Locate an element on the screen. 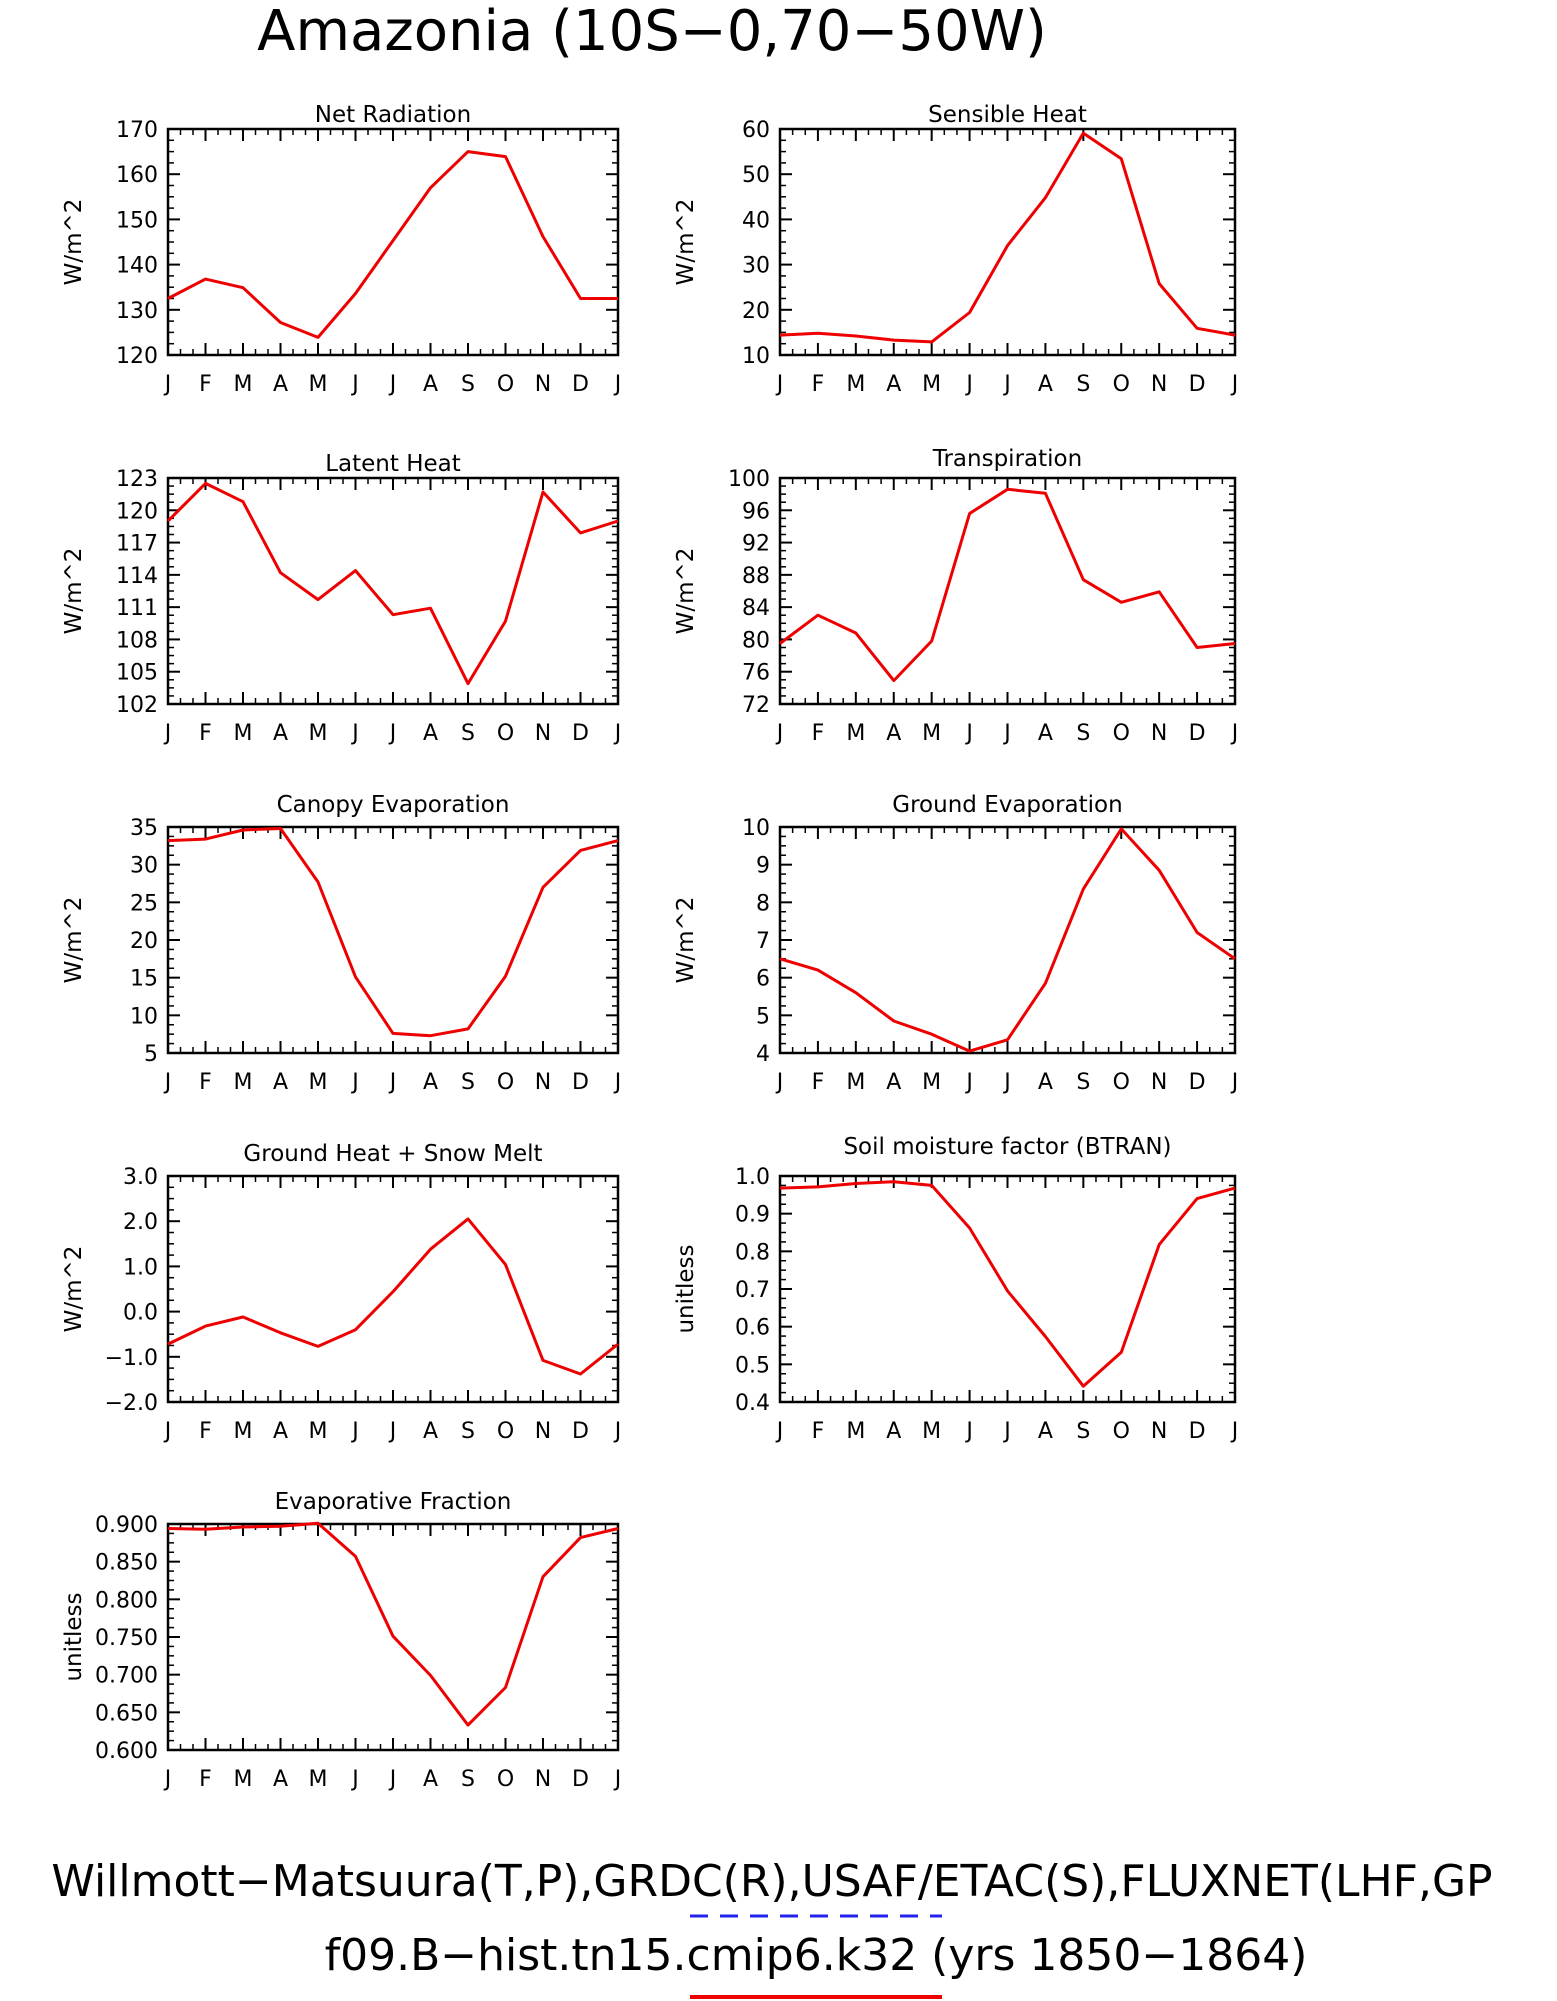 The image size is (1557, 2001). y-tick-label: 30 is located at coordinates (144, 866).